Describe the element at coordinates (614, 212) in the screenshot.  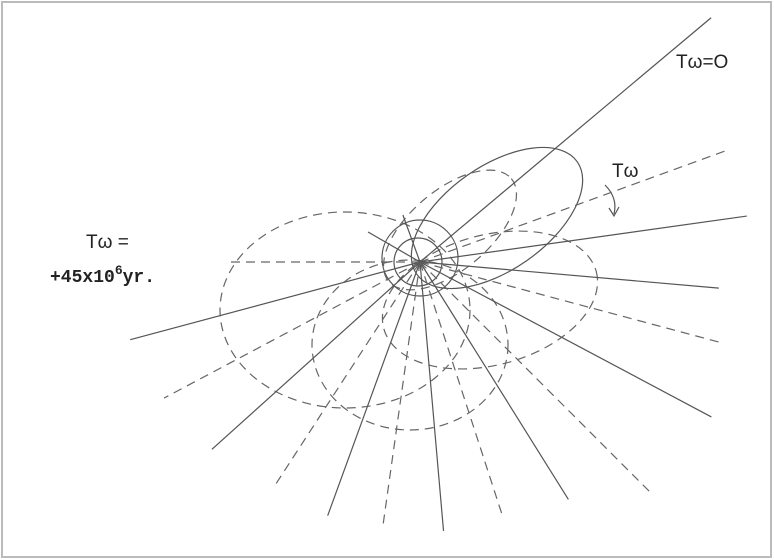
I see `arrow-head` at that location.